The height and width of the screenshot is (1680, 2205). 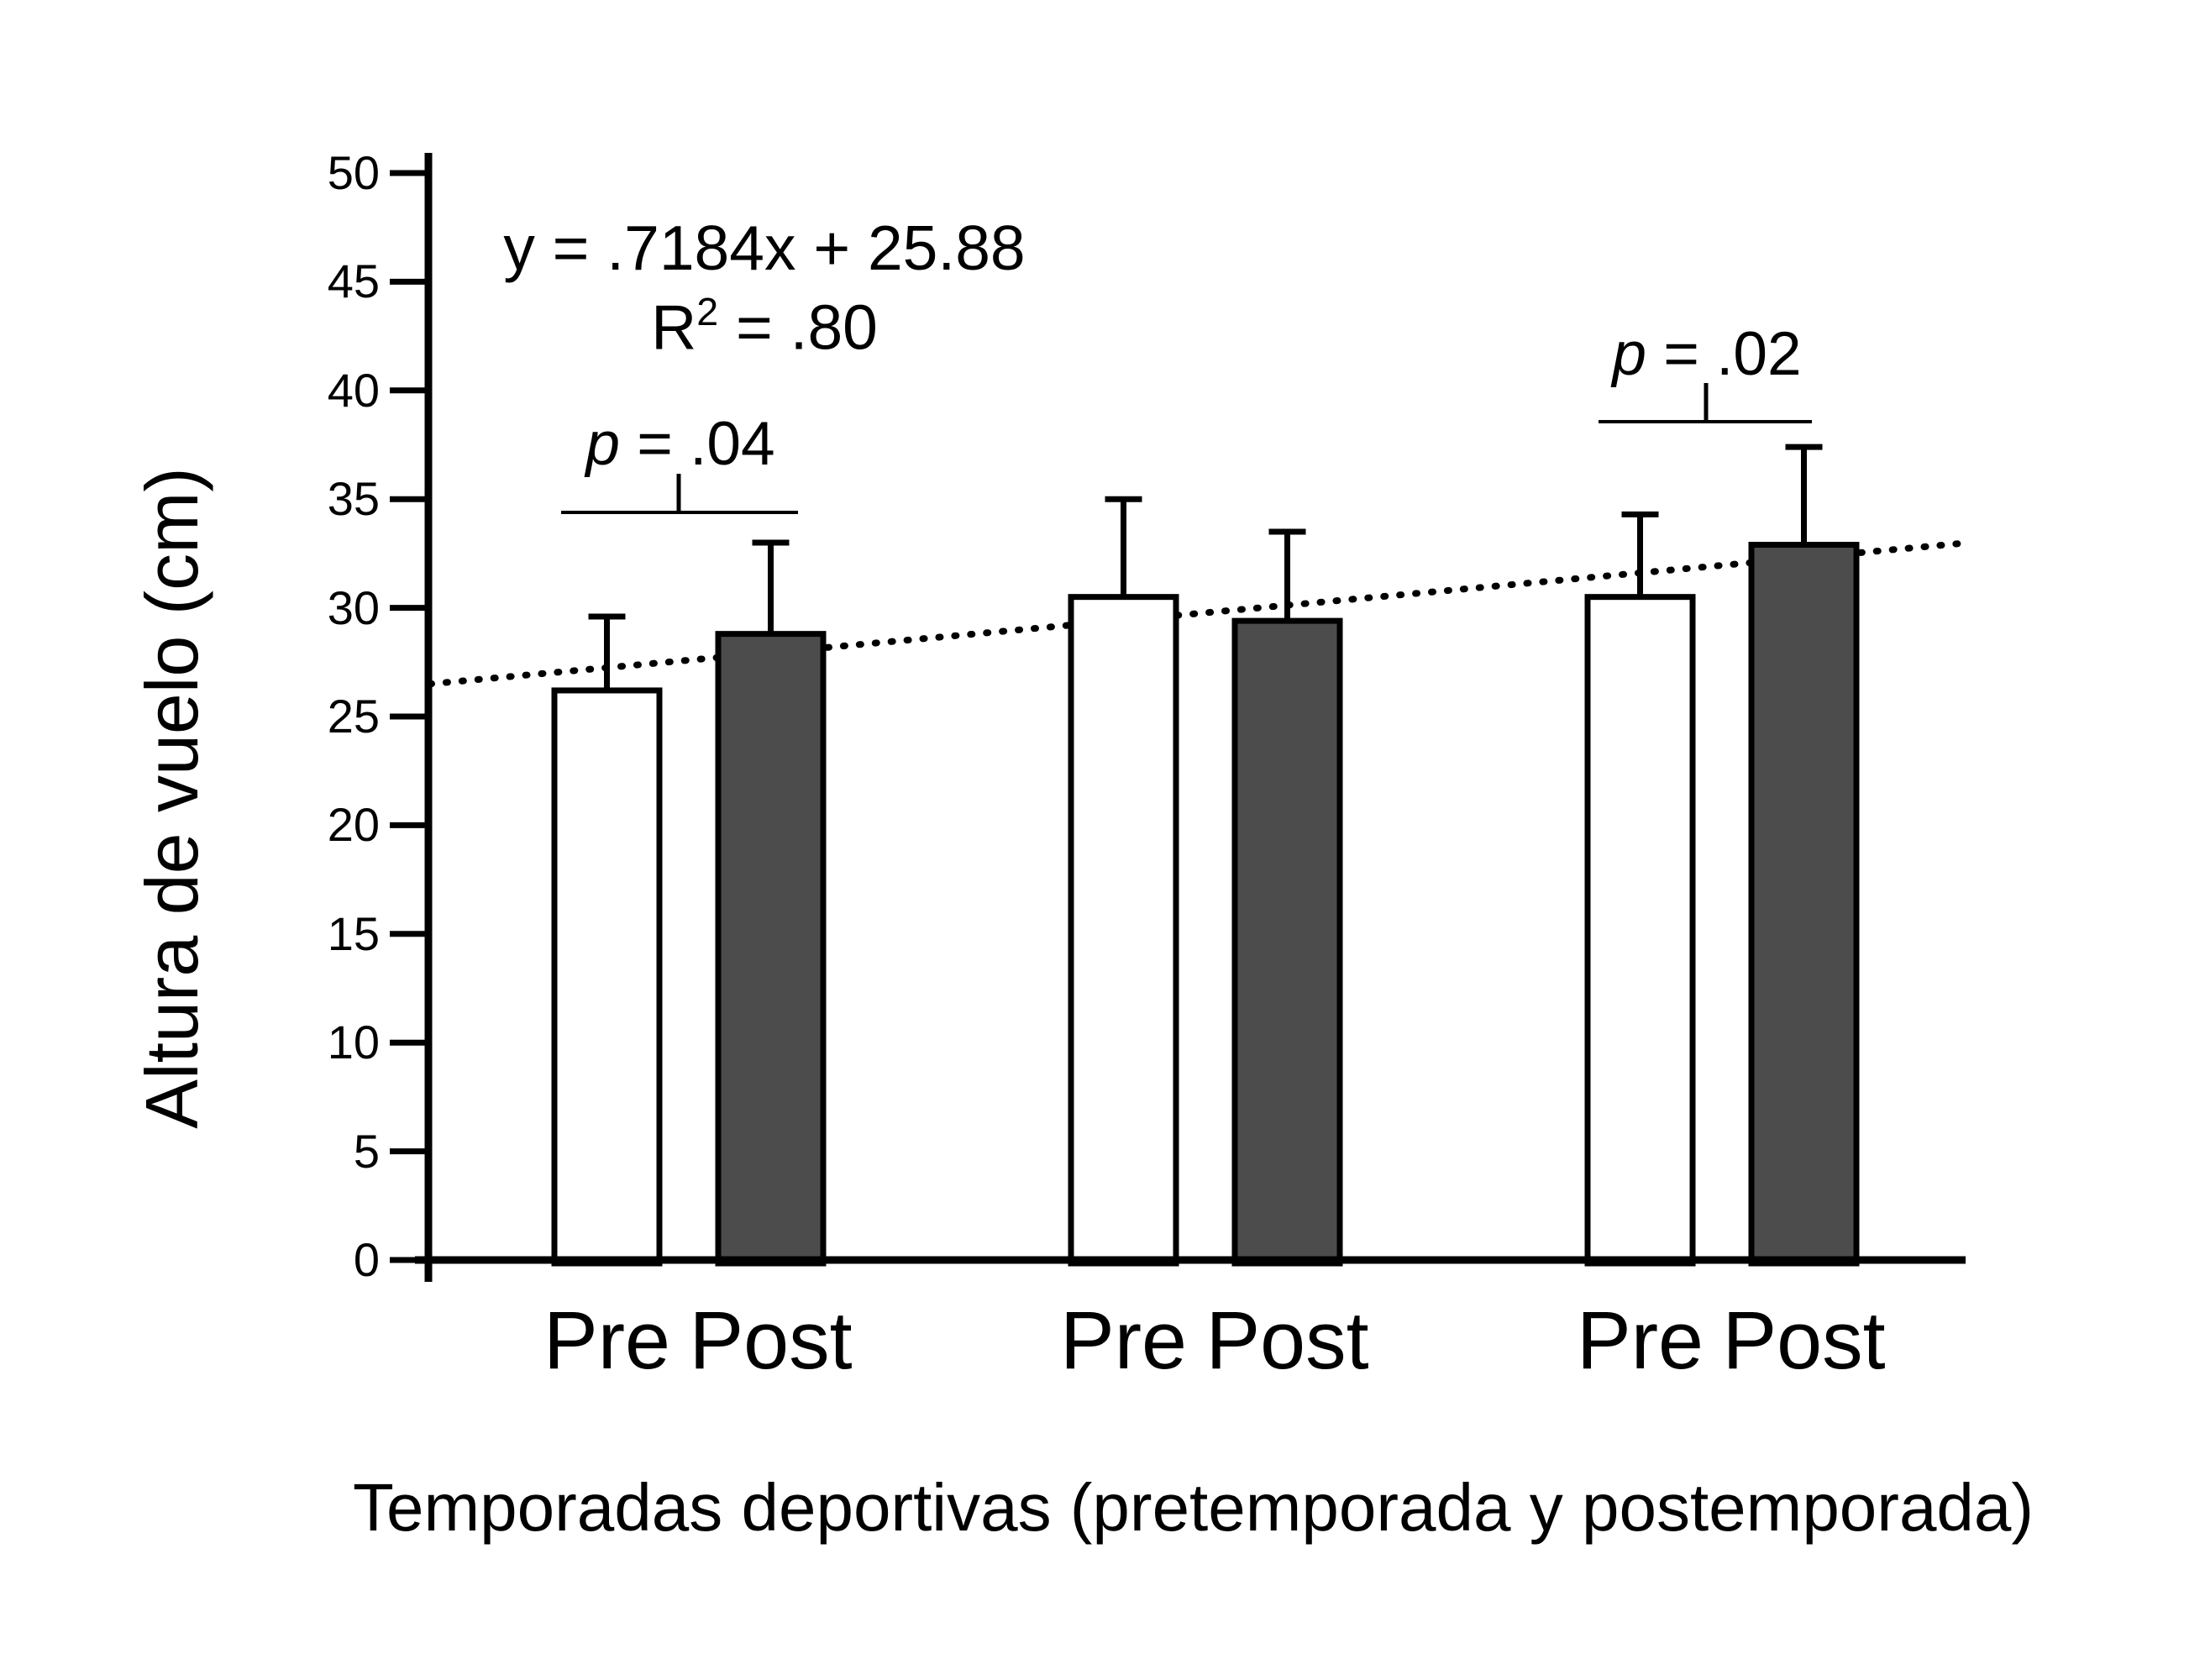 What do you see at coordinates (1804, 1340) in the screenshot?
I see `x-category-label-post-group3: Post` at bounding box center [1804, 1340].